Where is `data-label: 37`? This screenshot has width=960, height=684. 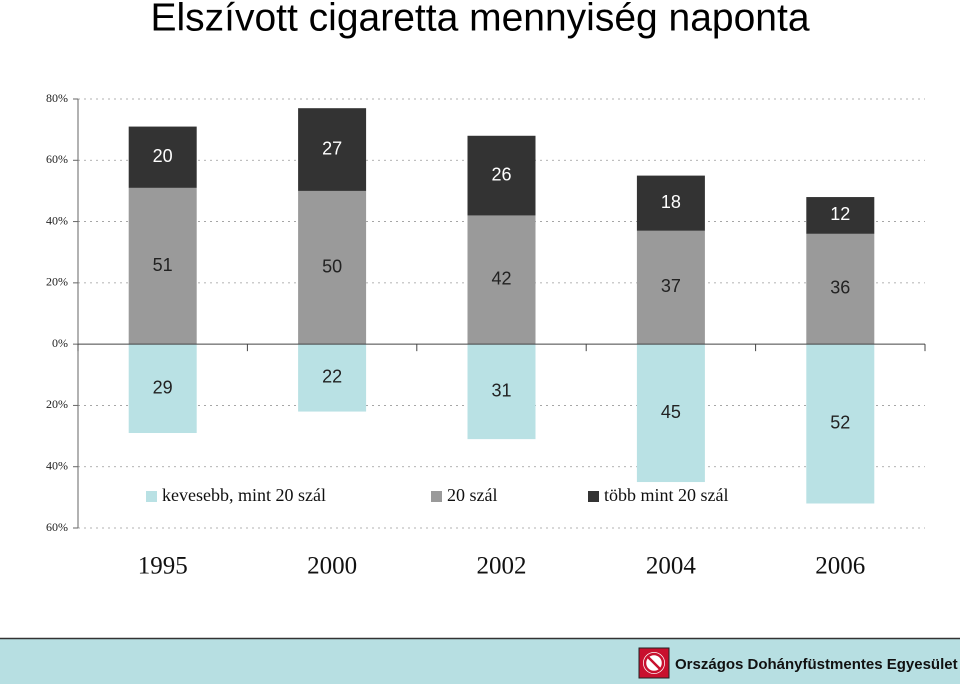
data-label: 37 is located at coordinates (671, 286).